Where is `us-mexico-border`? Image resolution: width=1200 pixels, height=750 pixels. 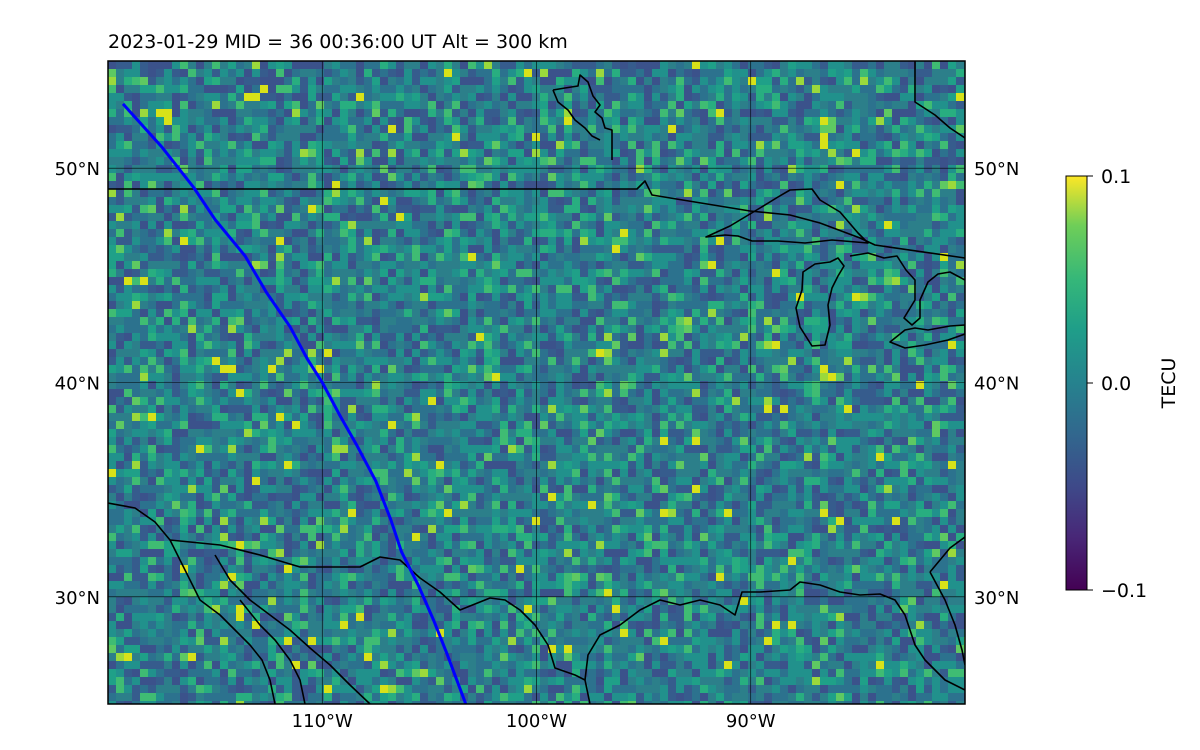 us-mexico-border is located at coordinates (380, 621).